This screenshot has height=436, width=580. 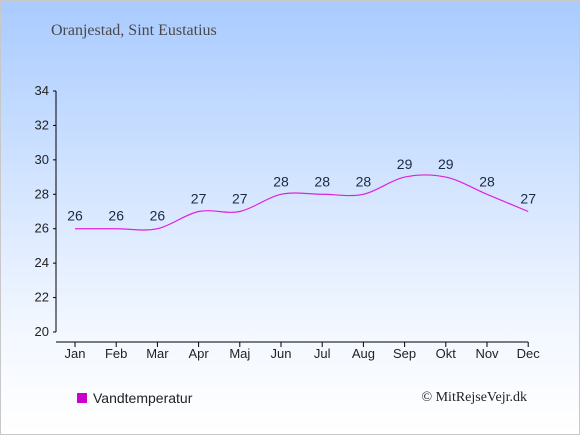 I want to click on y-tick-label: 26, so click(x=42, y=228).